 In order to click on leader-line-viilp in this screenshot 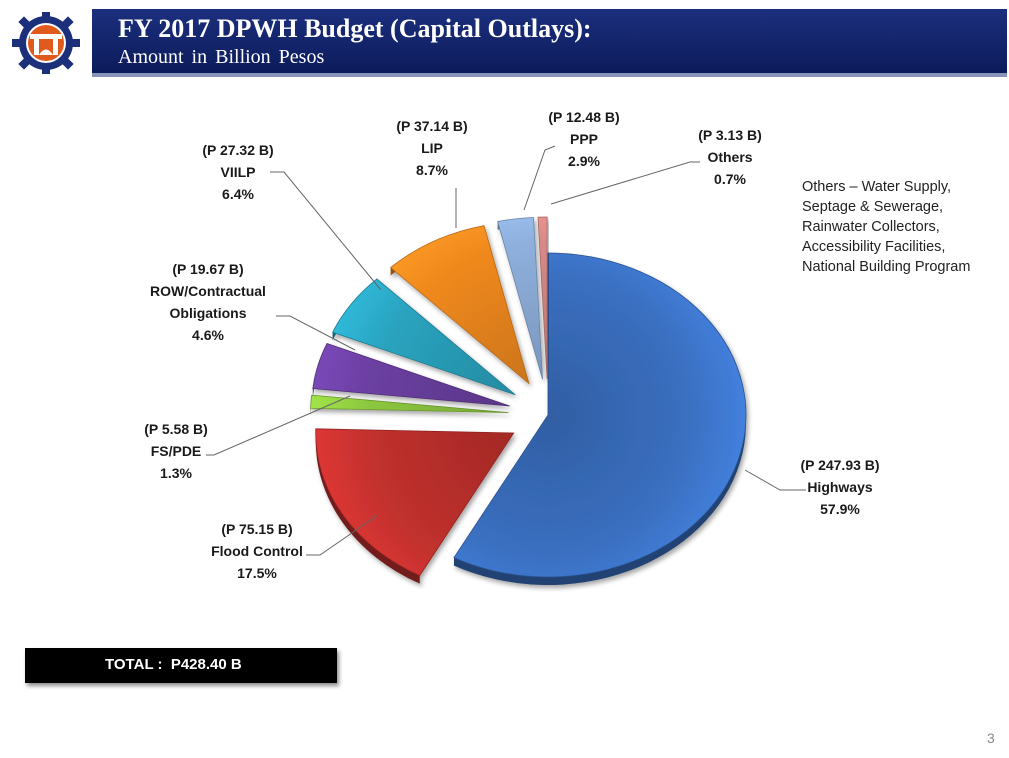, I will do `click(326, 231)`.